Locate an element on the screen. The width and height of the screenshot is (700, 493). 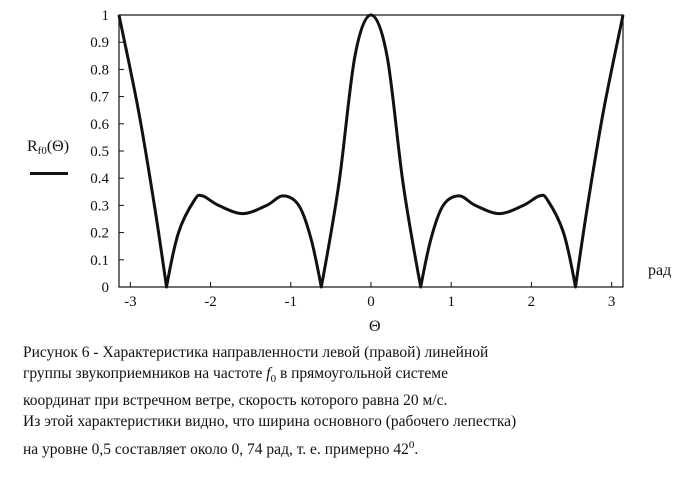
x-axis-unit: рад is located at coordinates (659, 271).